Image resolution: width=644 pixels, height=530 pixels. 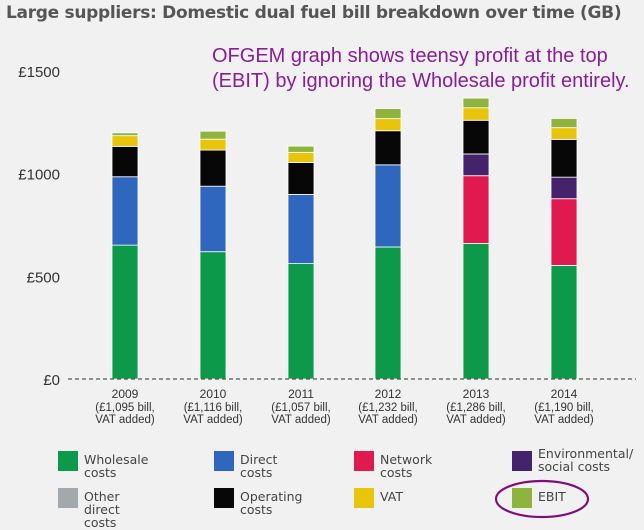 What do you see at coordinates (39, 175) in the screenshot?
I see `y-tick-label: £1000` at bounding box center [39, 175].